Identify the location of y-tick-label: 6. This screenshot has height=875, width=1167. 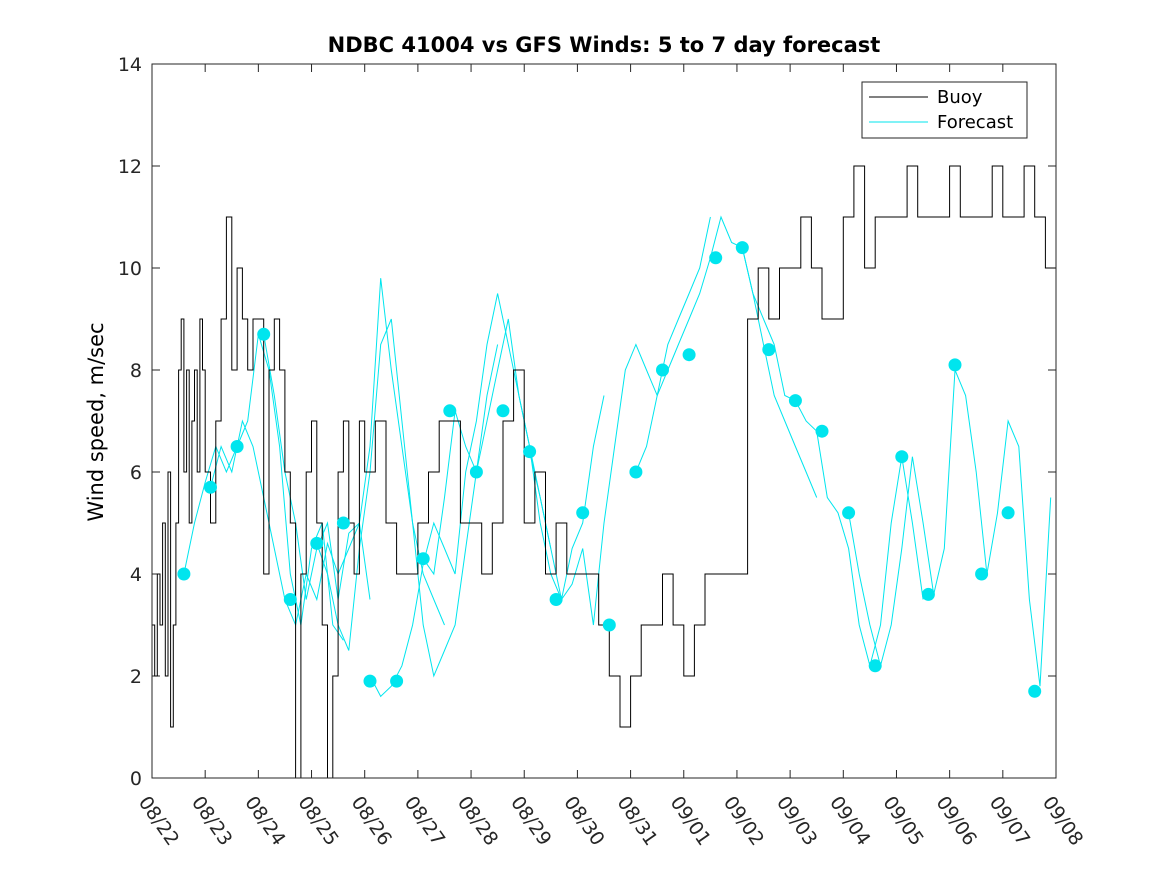
(136, 473).